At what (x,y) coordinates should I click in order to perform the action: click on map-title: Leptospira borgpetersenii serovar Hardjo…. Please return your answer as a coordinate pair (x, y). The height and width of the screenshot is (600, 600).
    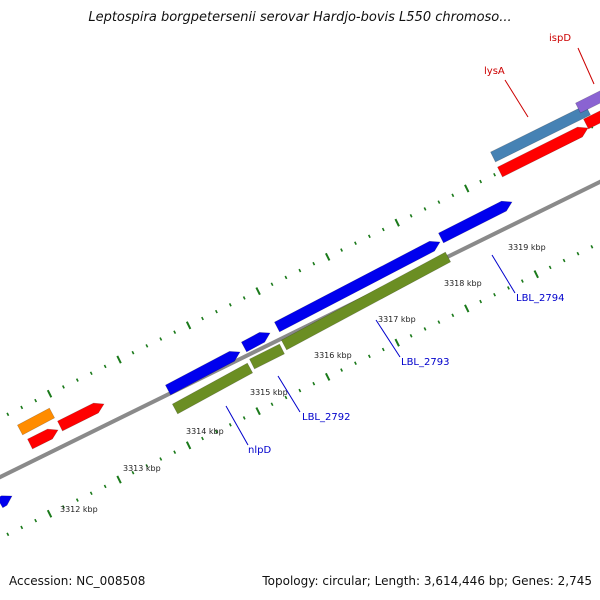
    Looking at the image, I should click on (300, 17).